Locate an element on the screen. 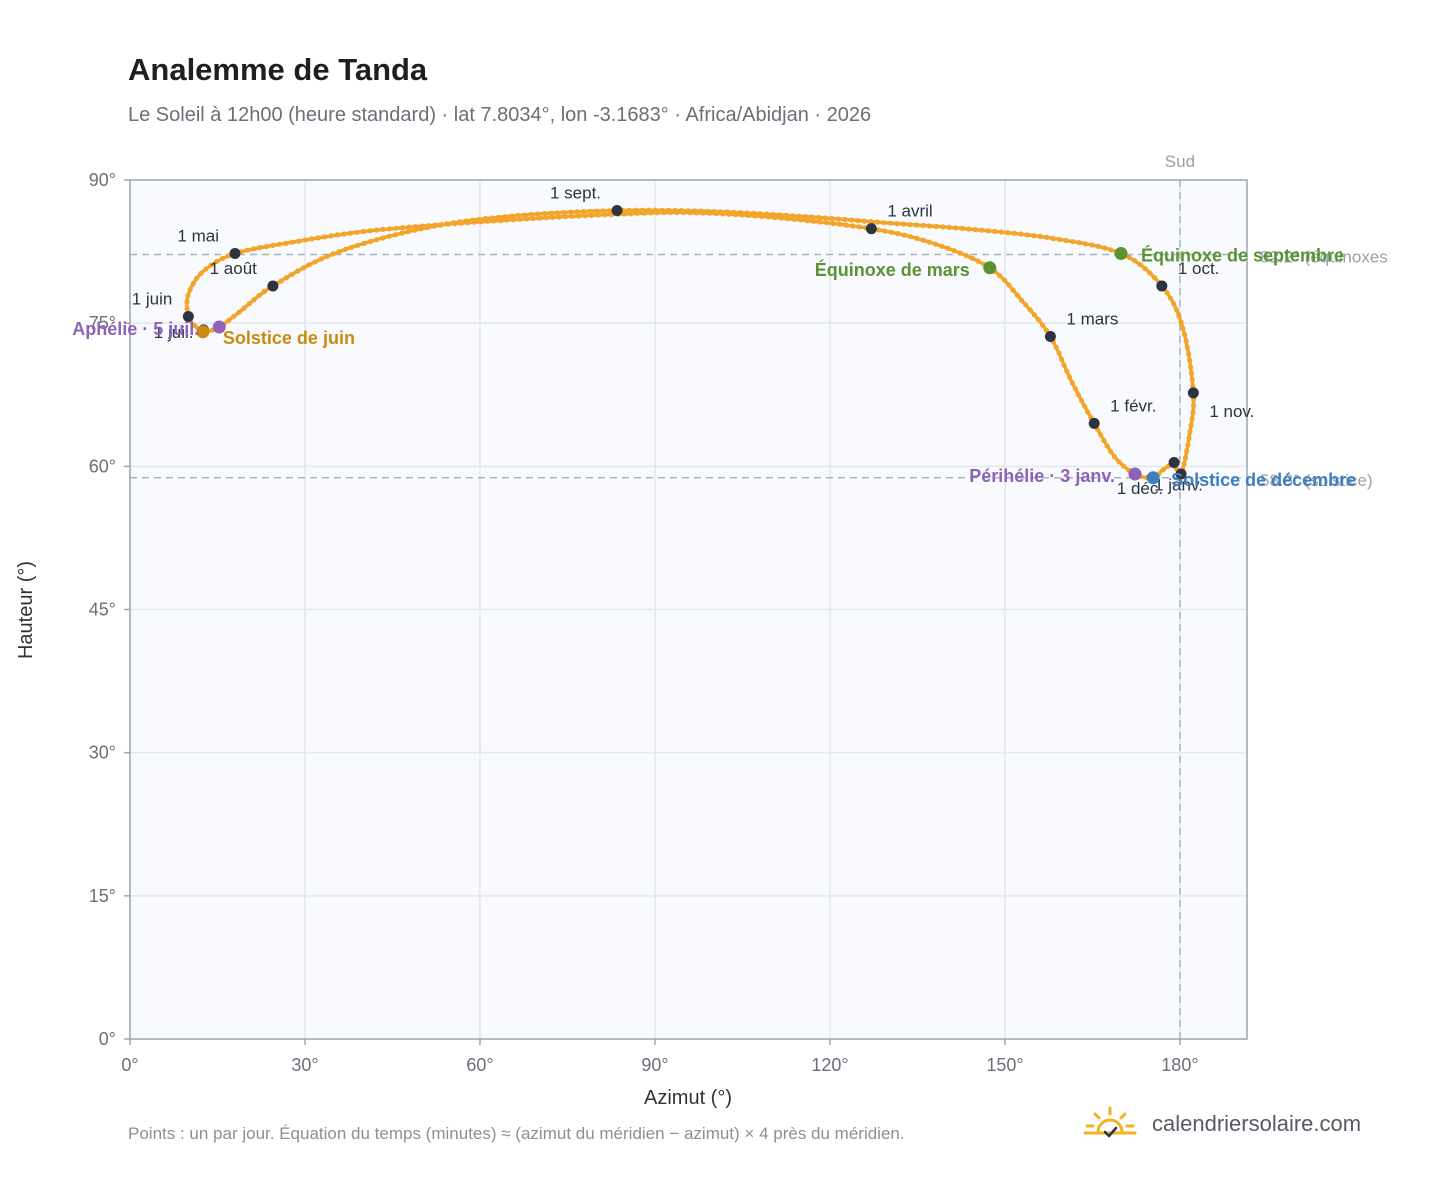  sun-logo-icon is located at coordinates (1110, 1122).